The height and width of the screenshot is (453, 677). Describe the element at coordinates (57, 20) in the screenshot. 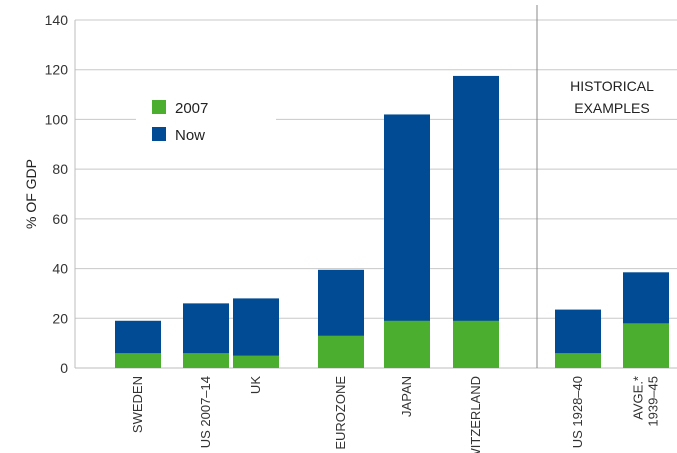

I see `y-tick-label: 140` at that location.